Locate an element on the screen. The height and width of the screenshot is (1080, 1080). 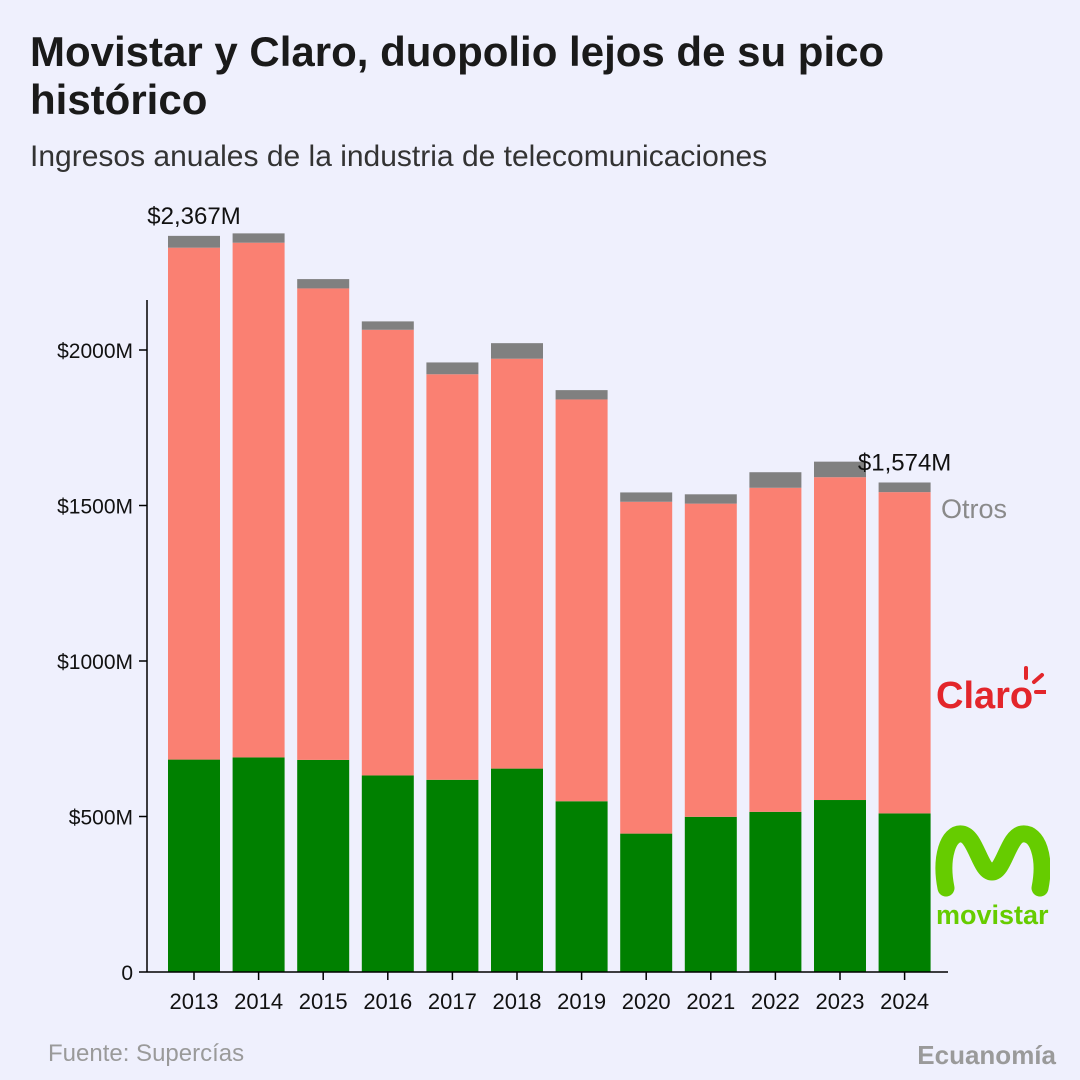
bar-otros-2023 is located at coordinates (840, 469).